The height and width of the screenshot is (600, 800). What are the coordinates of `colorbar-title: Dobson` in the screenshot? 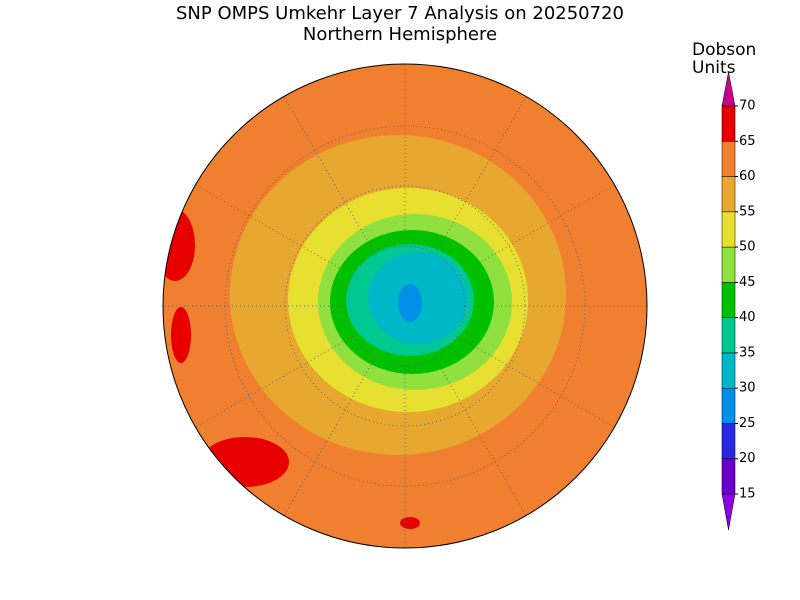 It's located at (724, 50).